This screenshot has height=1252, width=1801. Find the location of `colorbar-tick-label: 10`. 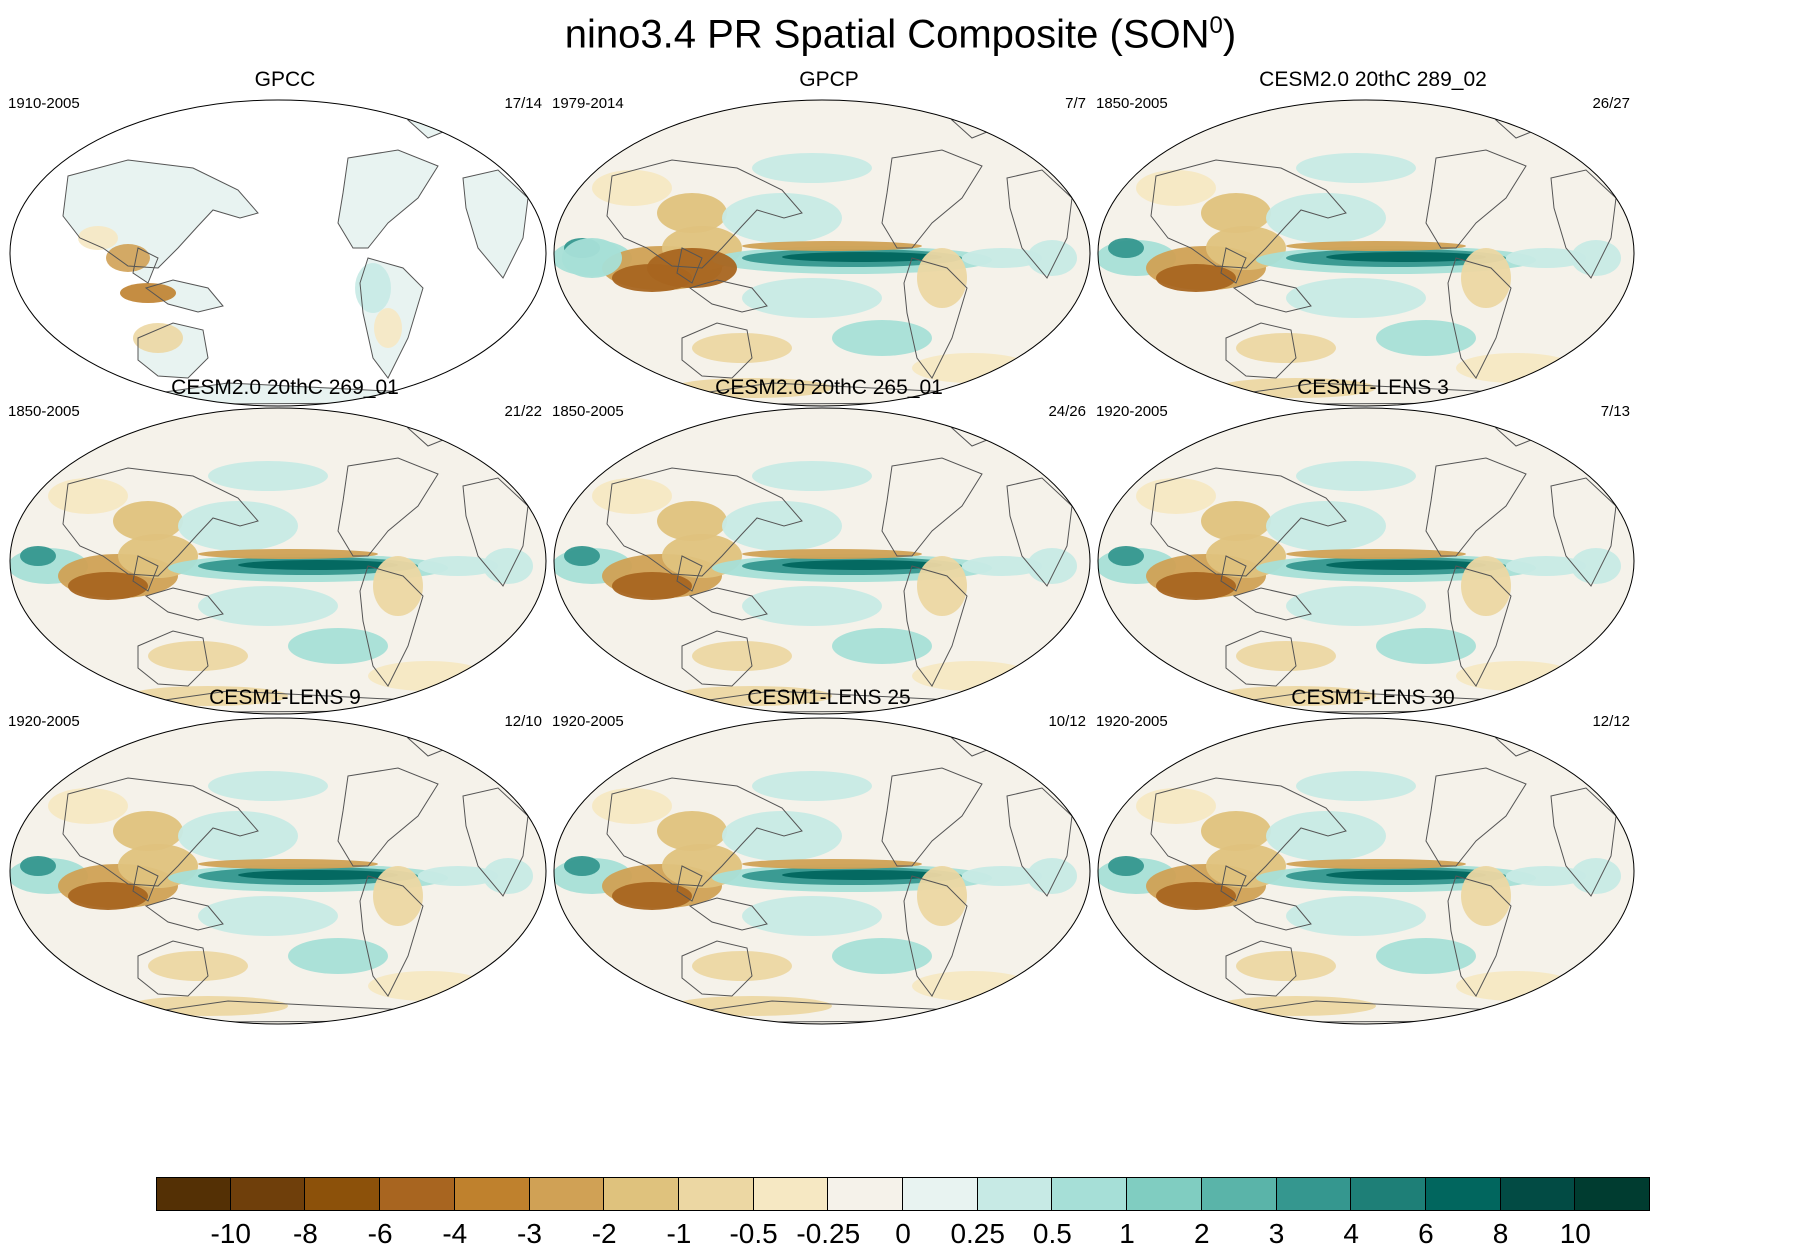

colorbar-tick-label: 10 is located at coordinates (1575, 1233).